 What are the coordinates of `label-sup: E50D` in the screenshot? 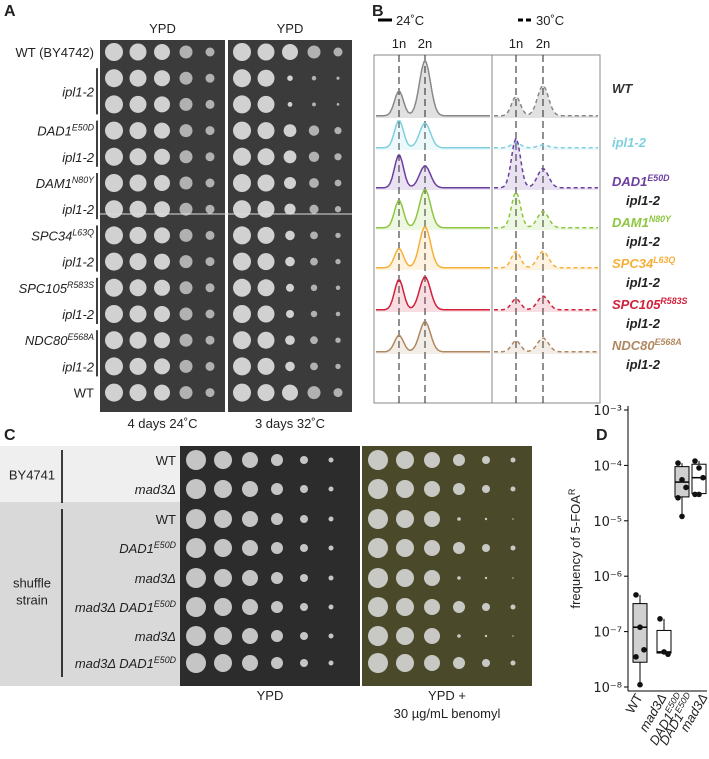 It's located at (83, 128).